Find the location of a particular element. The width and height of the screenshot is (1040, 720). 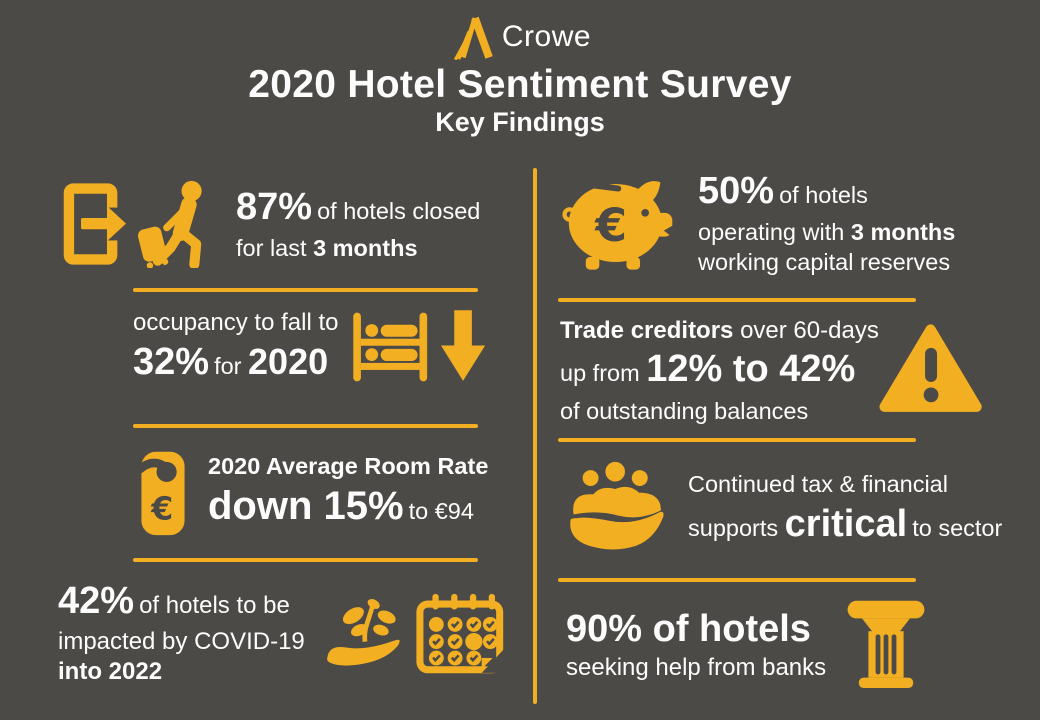

door-hanger-euro-icon: € is located at coordinates (162, 493).